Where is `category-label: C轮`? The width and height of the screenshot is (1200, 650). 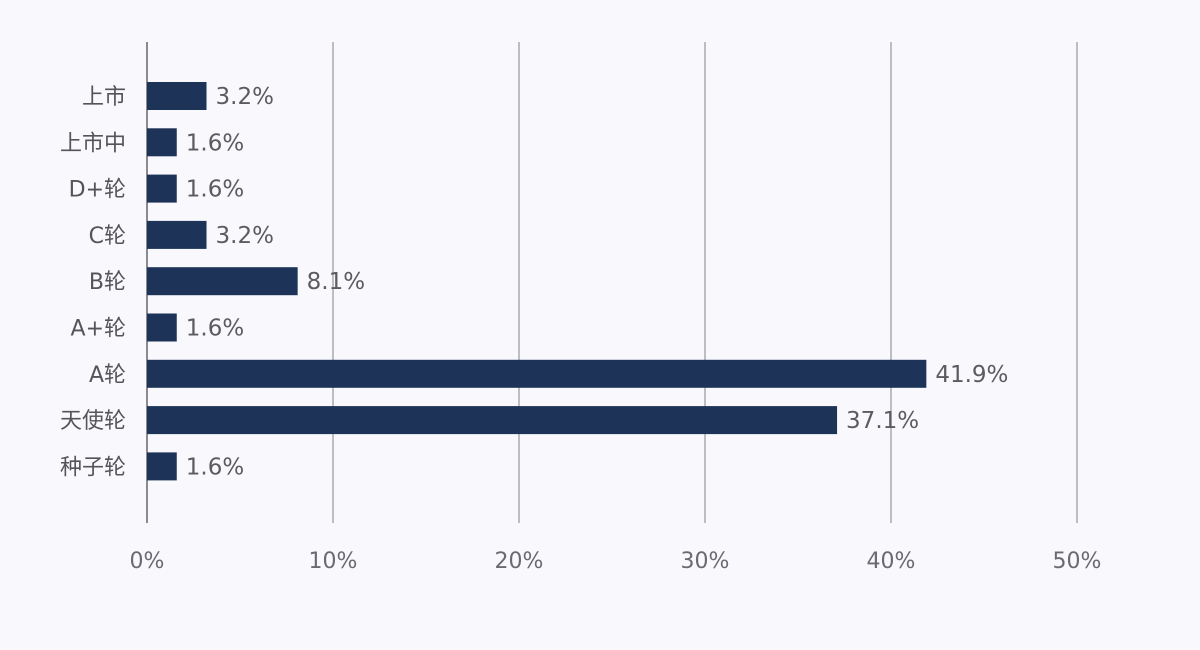 category-label: C轮 is located at coordinates (107, 236).